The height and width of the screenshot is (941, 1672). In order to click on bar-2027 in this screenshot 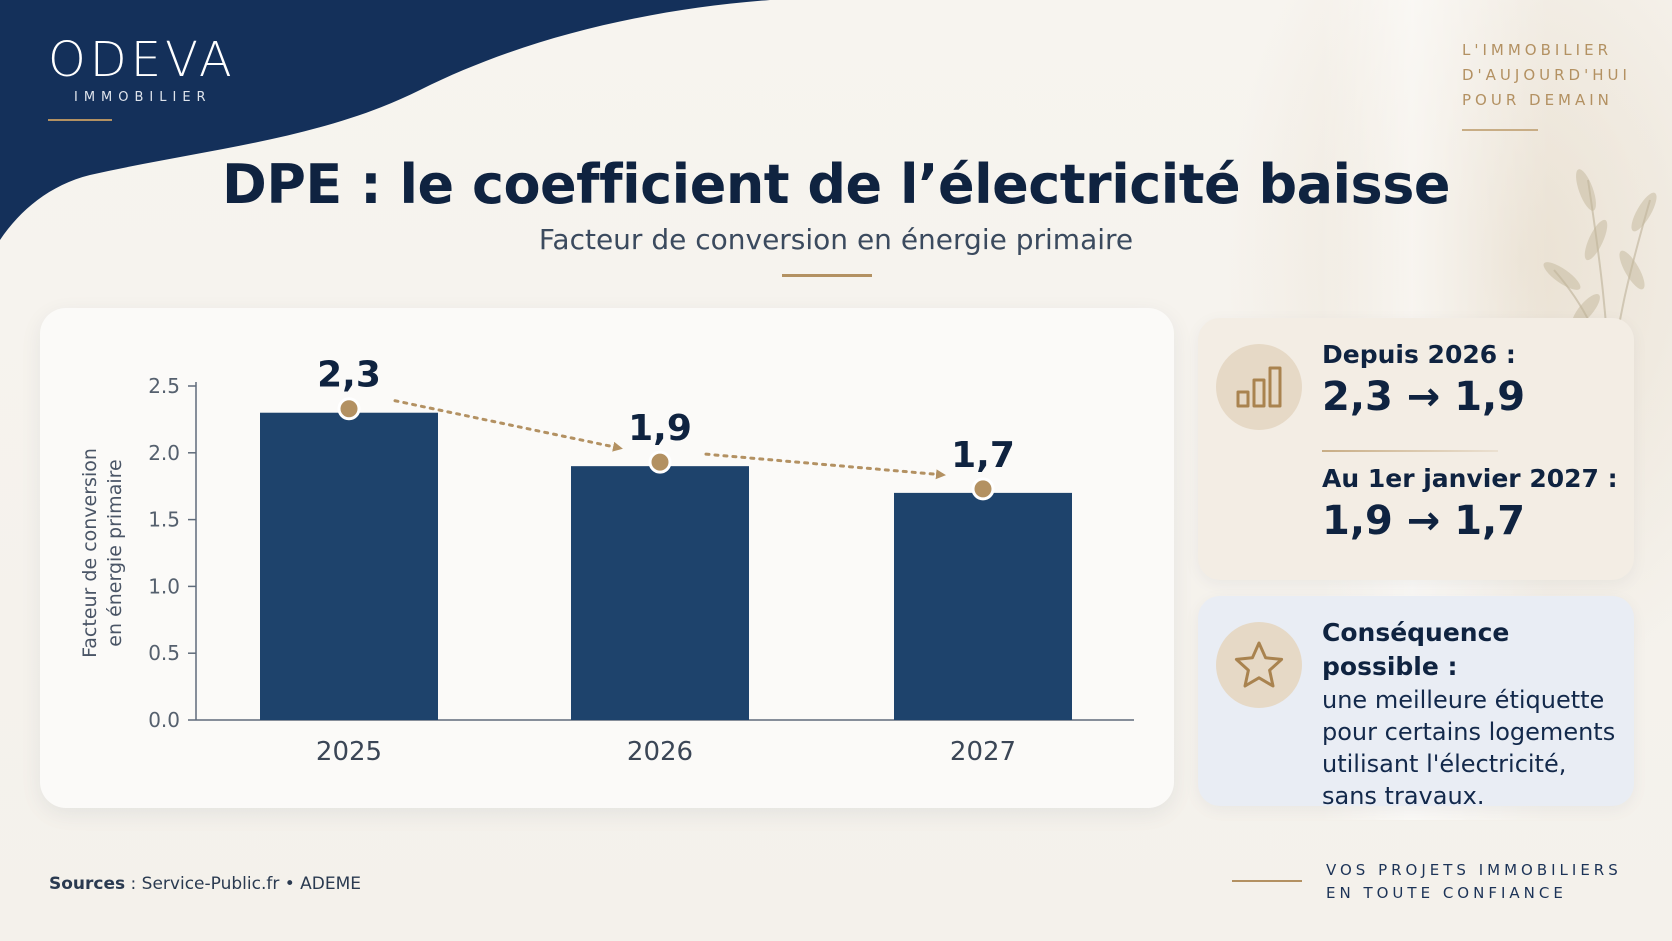, I will do `click(983, 606)`.